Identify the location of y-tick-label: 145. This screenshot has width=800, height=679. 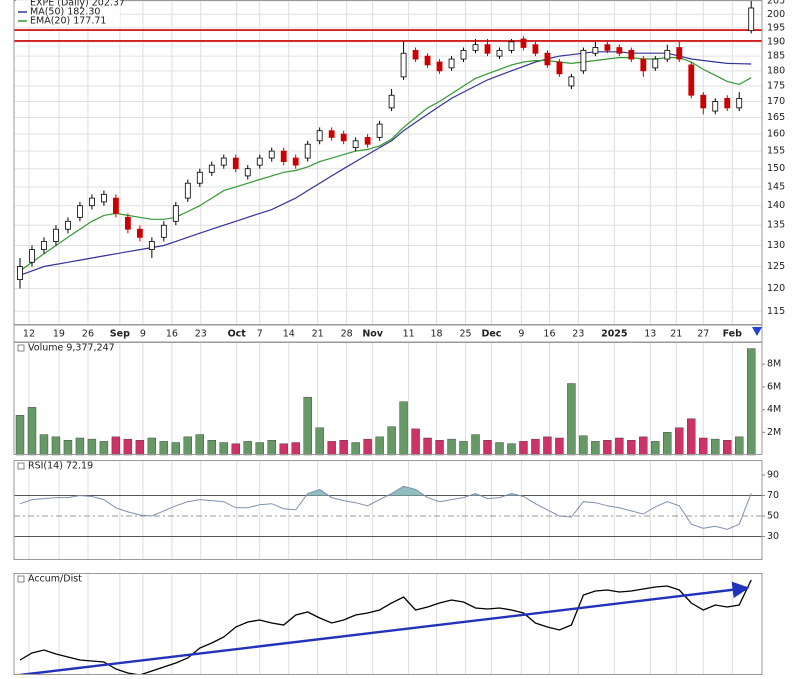
(776, 186).